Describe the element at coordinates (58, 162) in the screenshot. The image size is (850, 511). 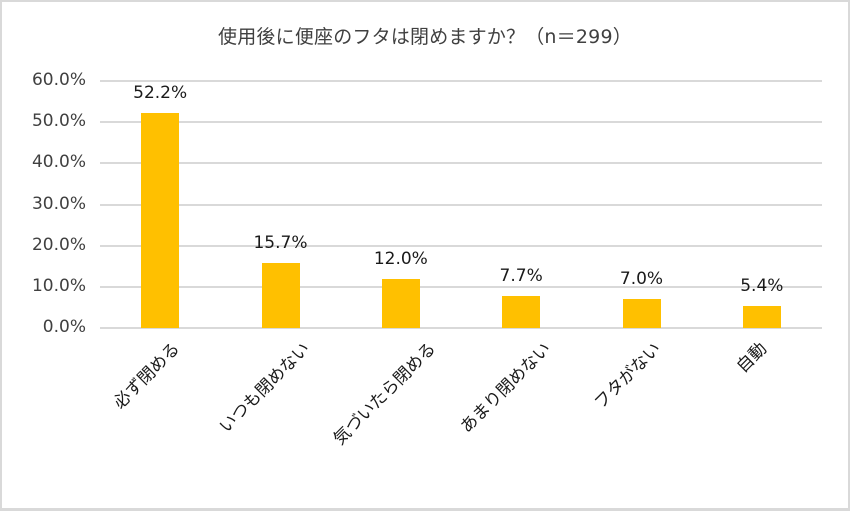
I see `y-tick-label: 40.0%` at that location.